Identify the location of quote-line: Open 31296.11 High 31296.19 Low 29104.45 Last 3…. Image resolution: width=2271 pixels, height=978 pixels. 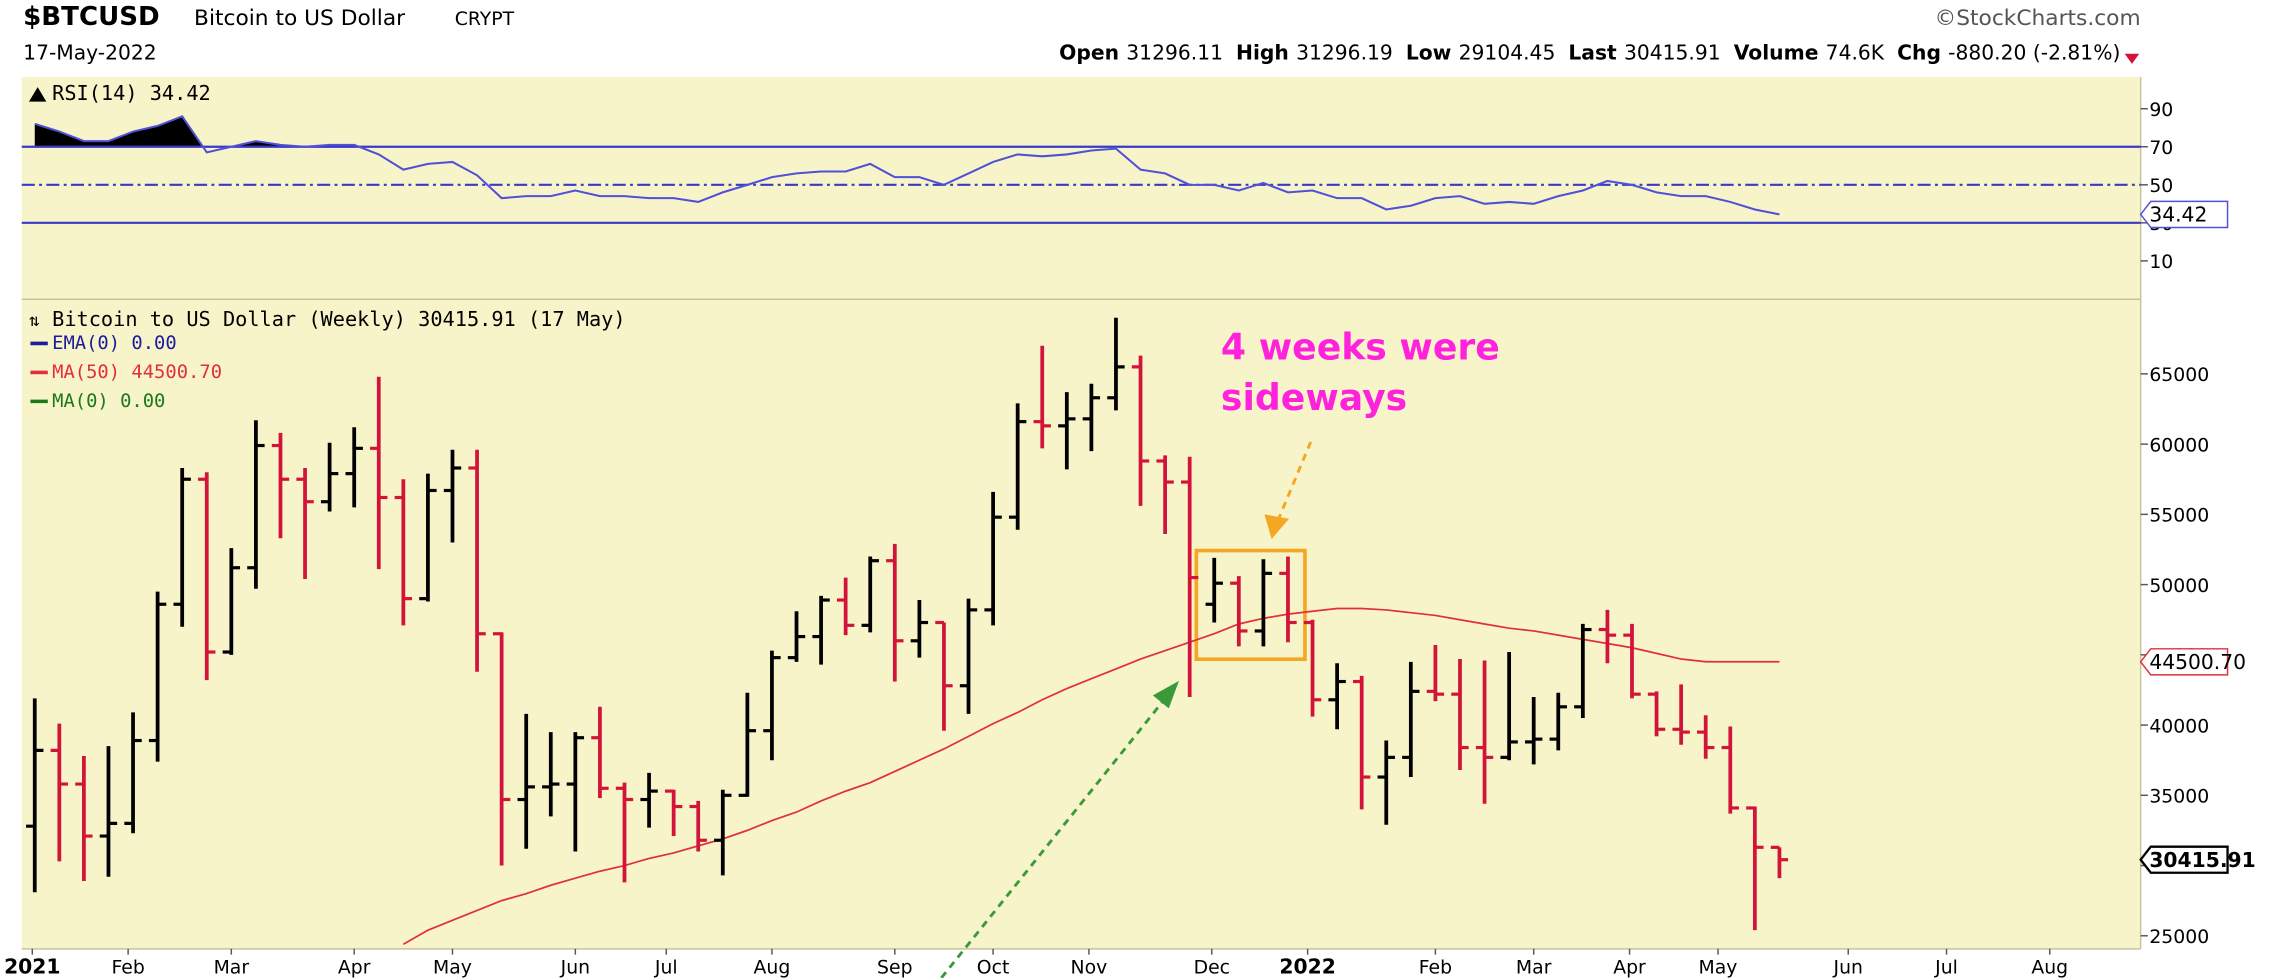
(1589, 53).